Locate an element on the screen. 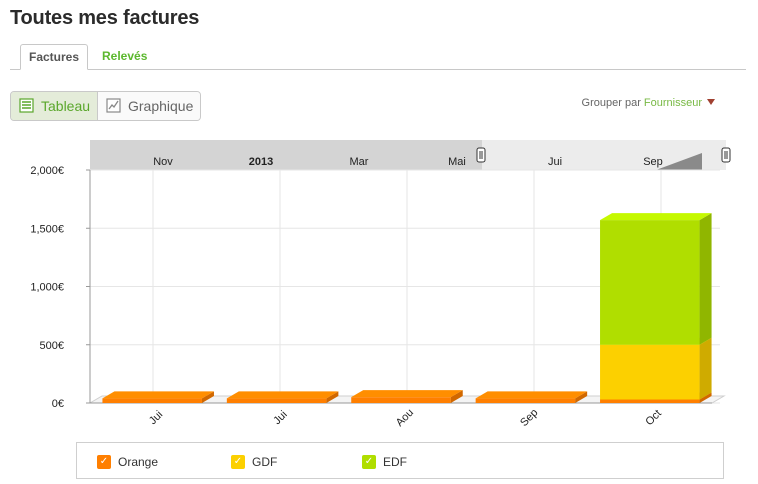  y-tick-label: 2,000€ is located at coordinates (47, 171).